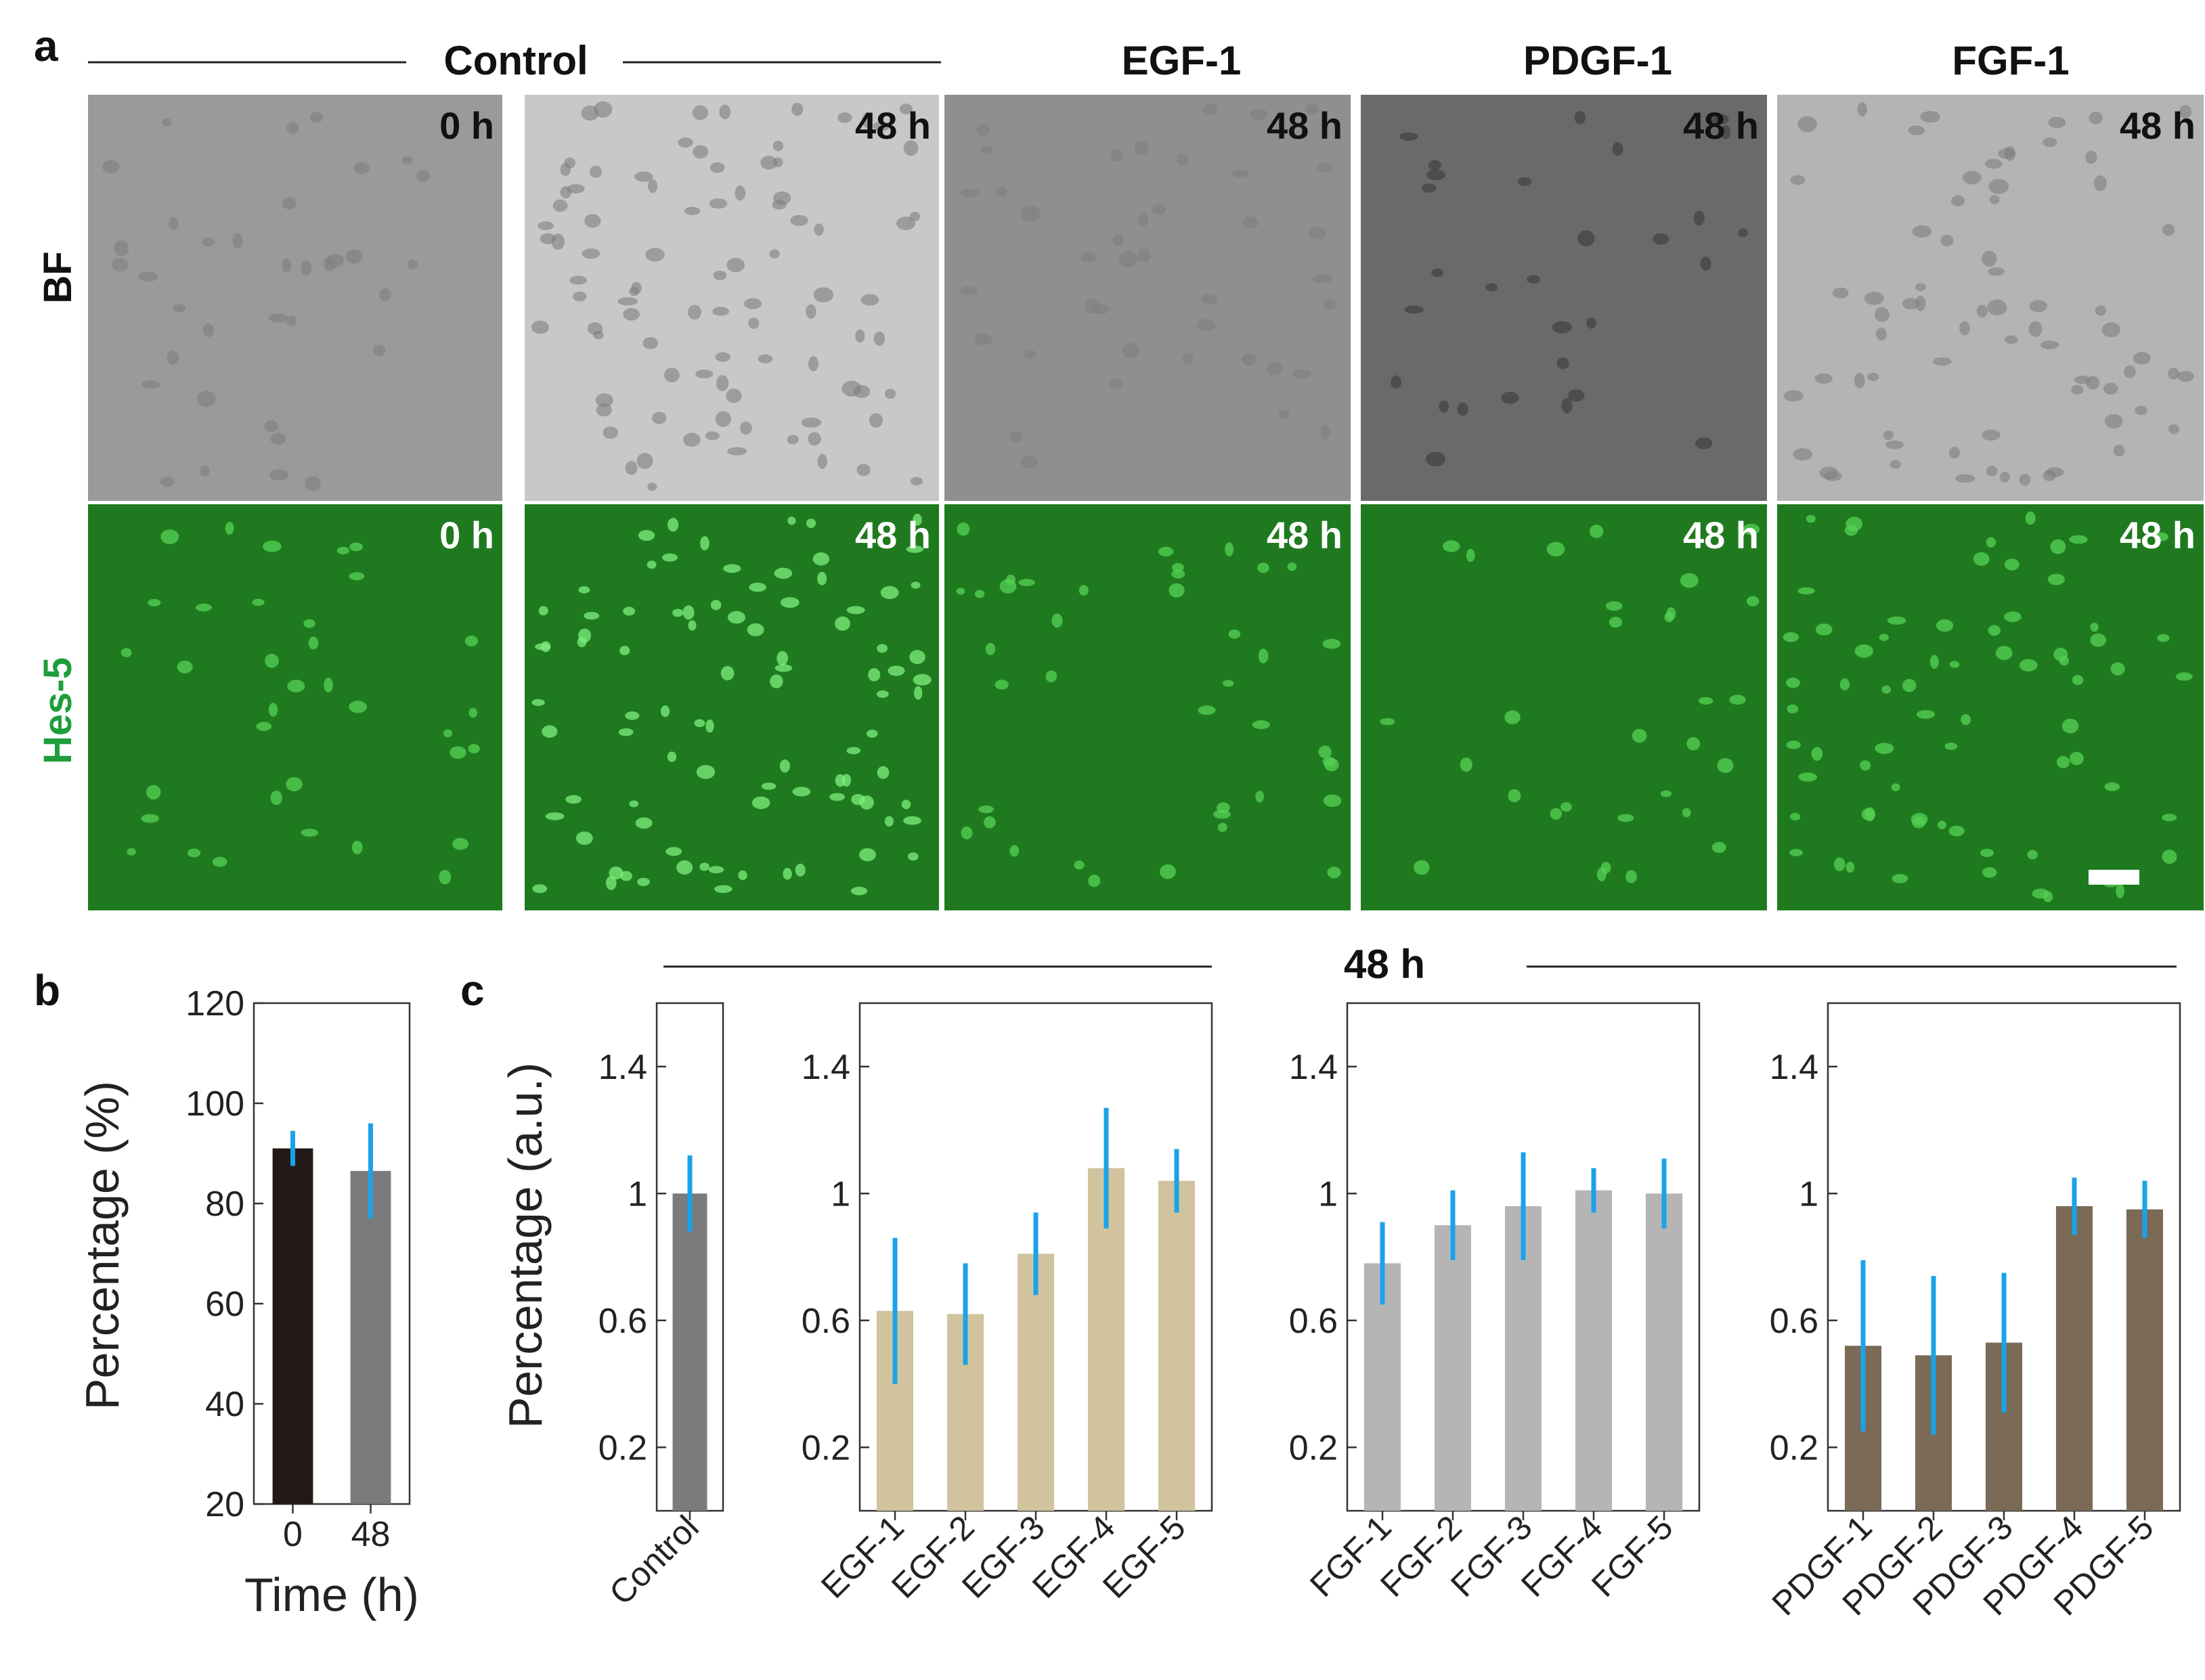 This screenshot has width=2205, height=1680. Describe the element at coordinates (1304, 535) in the screenshot. I see `hes5-time-label-3: 48 h` at that location.